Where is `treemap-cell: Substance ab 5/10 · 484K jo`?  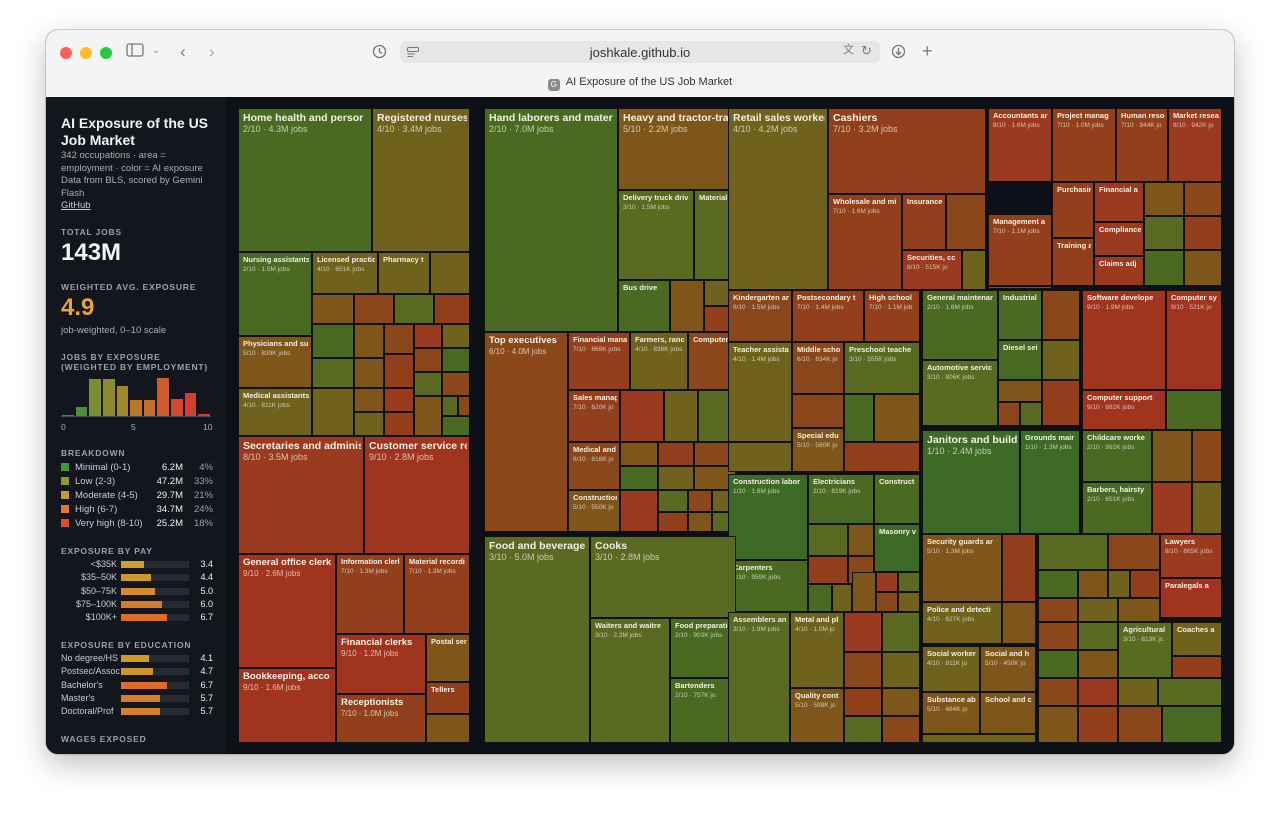
treemap-cell: Substance ab 5/10 · 484K jo is located at coordinates (951, 713).